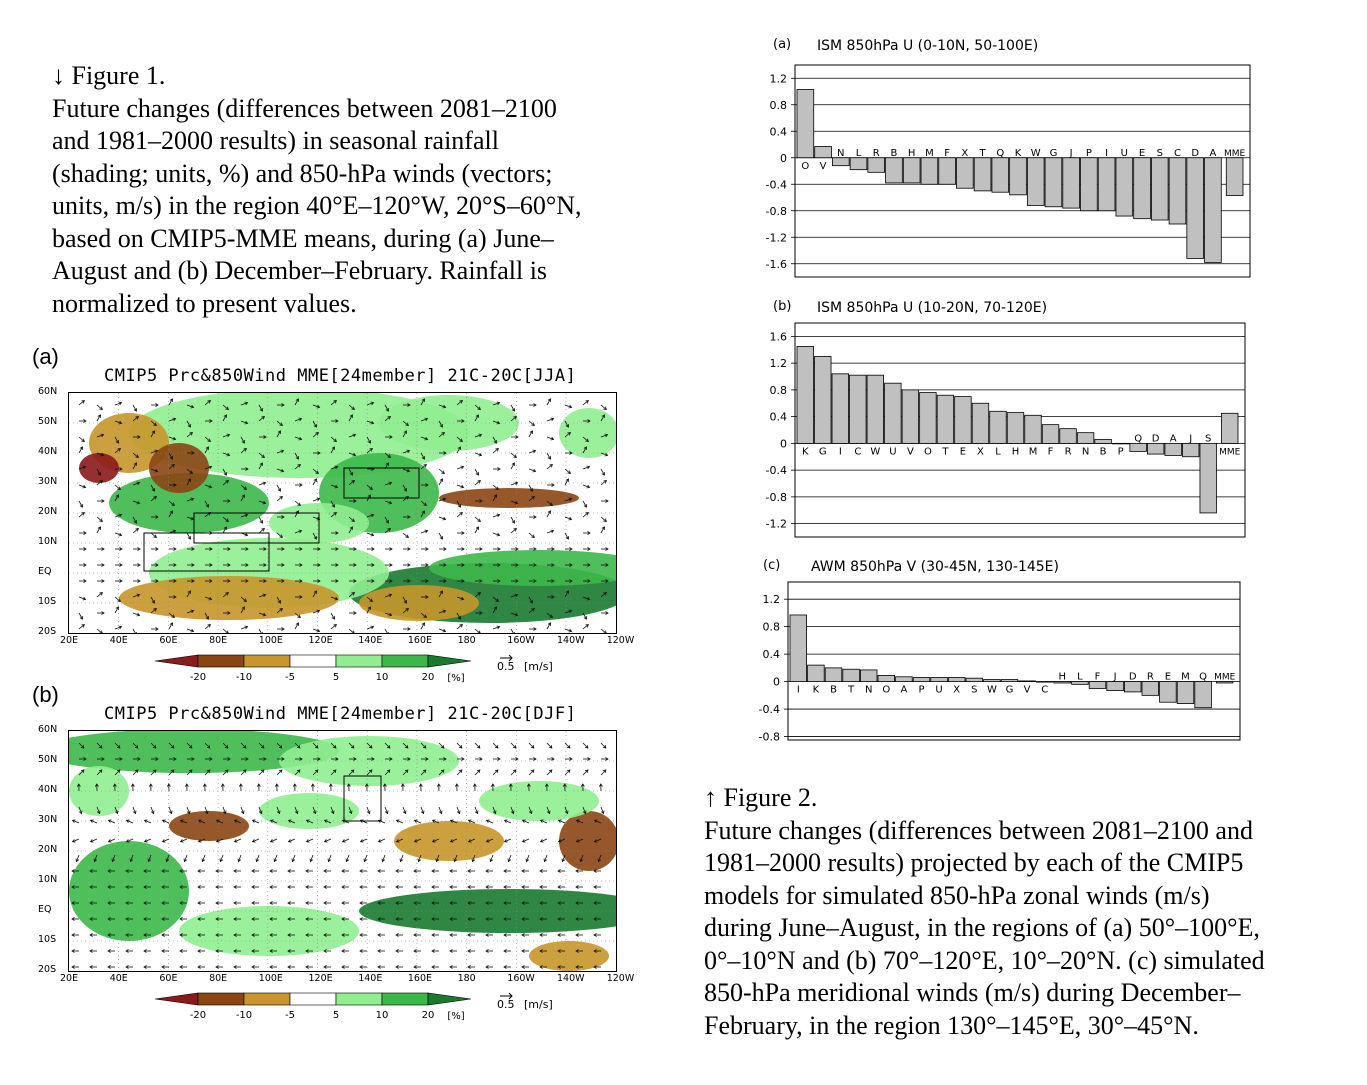 Image resolution: width=1367 pixels, height=1085 pixels. What do you see at coordinates (1230, 452) in the screenshot?
I see `chart-category-label: MME` at bounding box center [1230, 452].